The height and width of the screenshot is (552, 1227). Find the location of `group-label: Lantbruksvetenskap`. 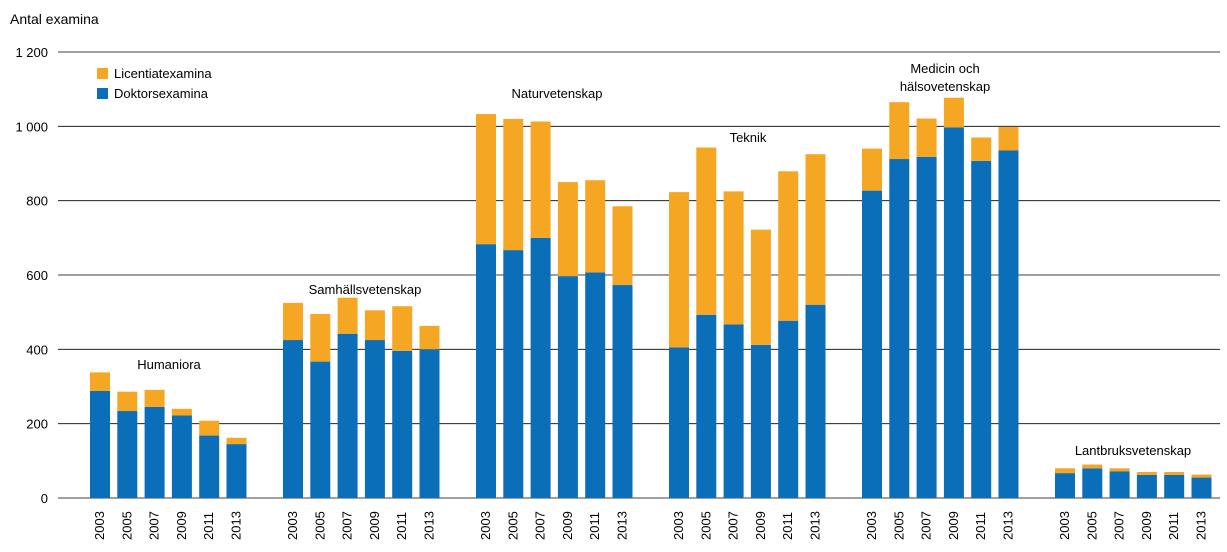

group-label: Lantbruksvetenskap is located at coordinates (1133, 450).